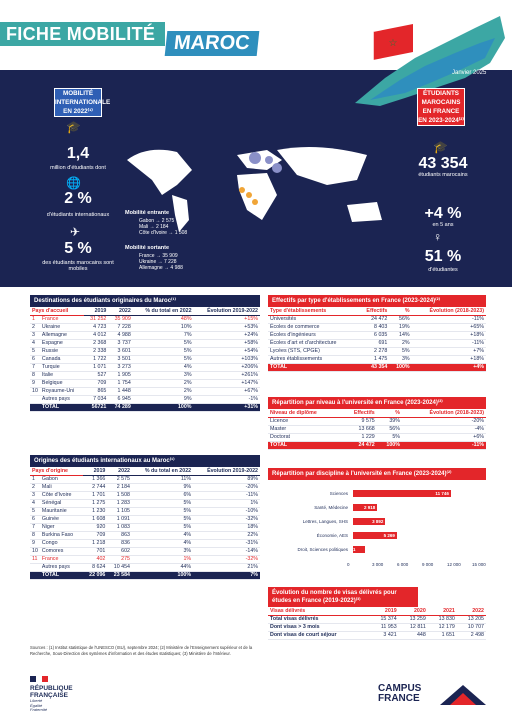  What do you see at coordinates (35, 391) in the screenshot?
I see `table-cell: 10` at bounding box center [35, 391].